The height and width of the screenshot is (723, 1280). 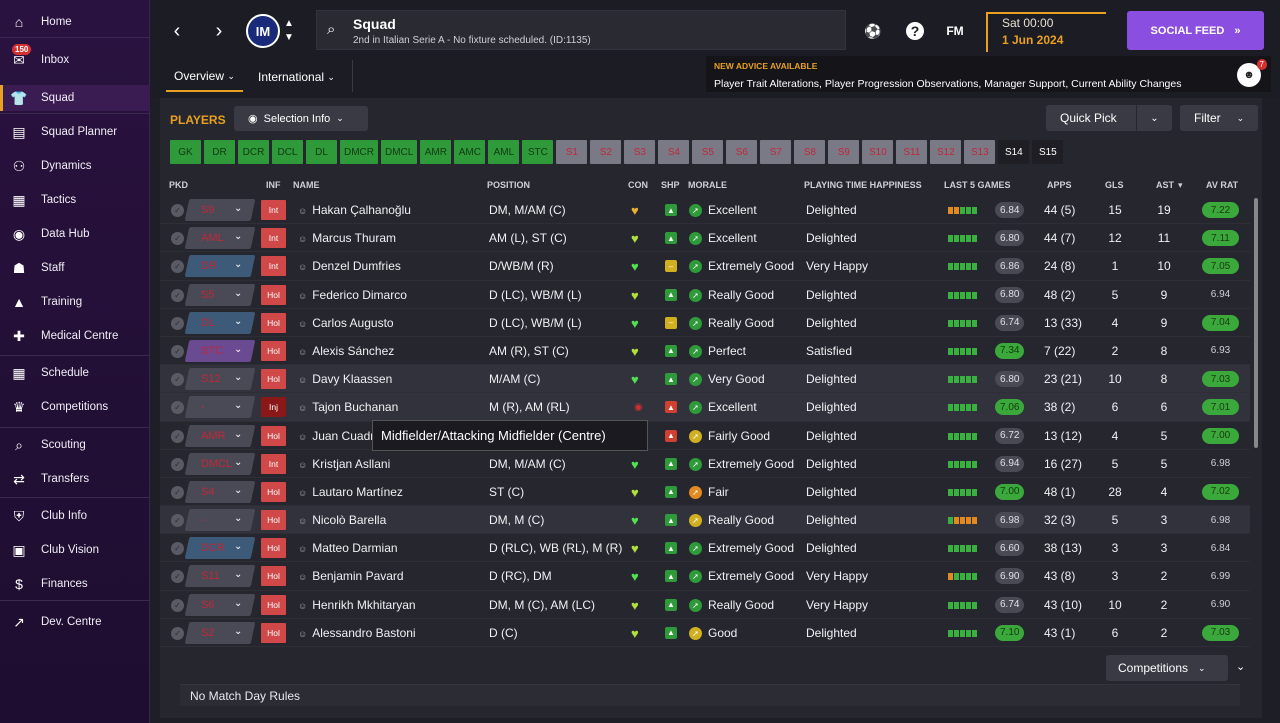 I want to click on squad-position-selector: S4, so click(x=220, y=491).